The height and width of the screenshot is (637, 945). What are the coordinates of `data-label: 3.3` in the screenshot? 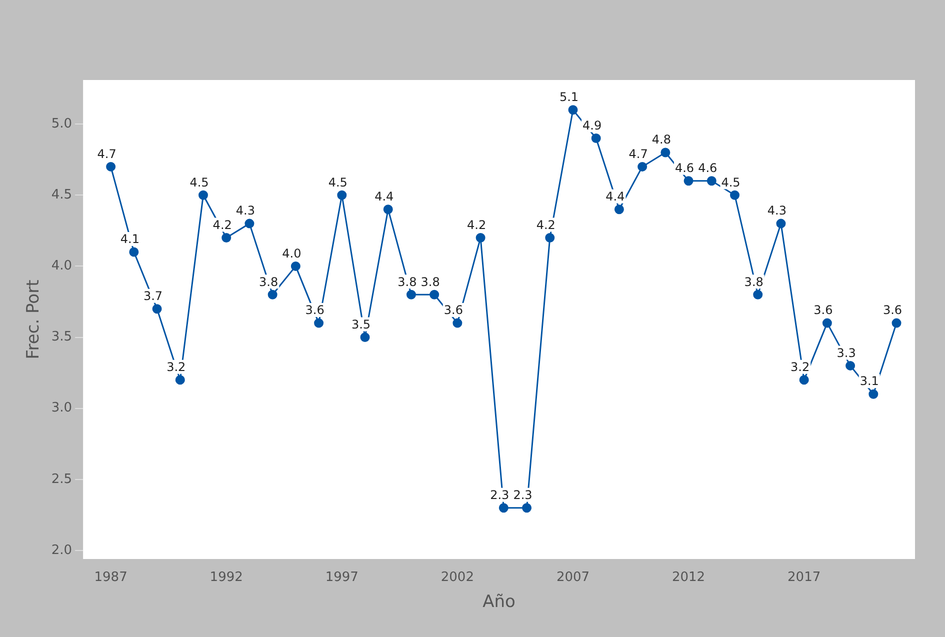 It's located at (846, 353).